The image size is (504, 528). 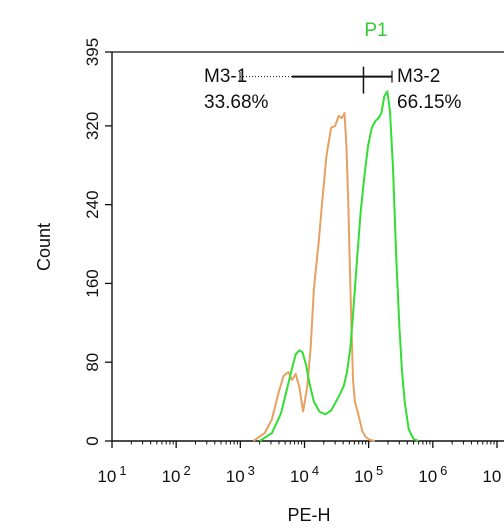 What do you see at coordinates (92, 52) in the screenshot?
I see `y-tick-label: 395` at bounding box center [92, 52].